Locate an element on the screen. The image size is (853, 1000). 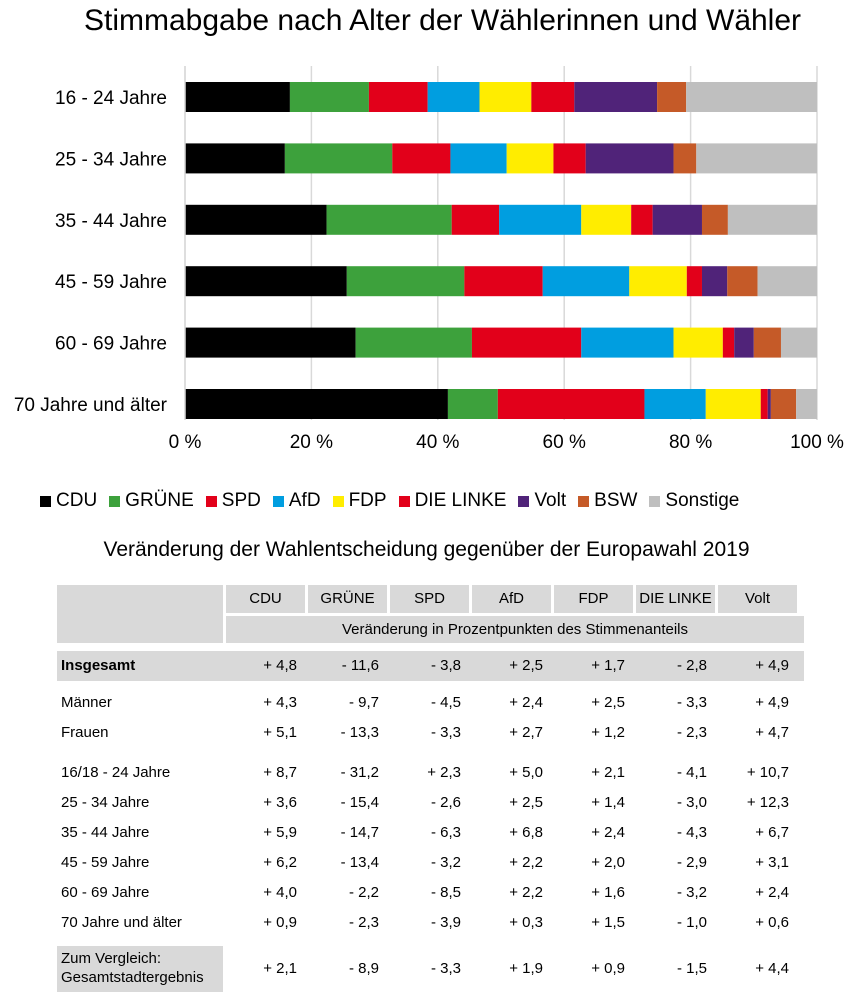
table-cell: - 2,3 is located at coordinates (363, 922).